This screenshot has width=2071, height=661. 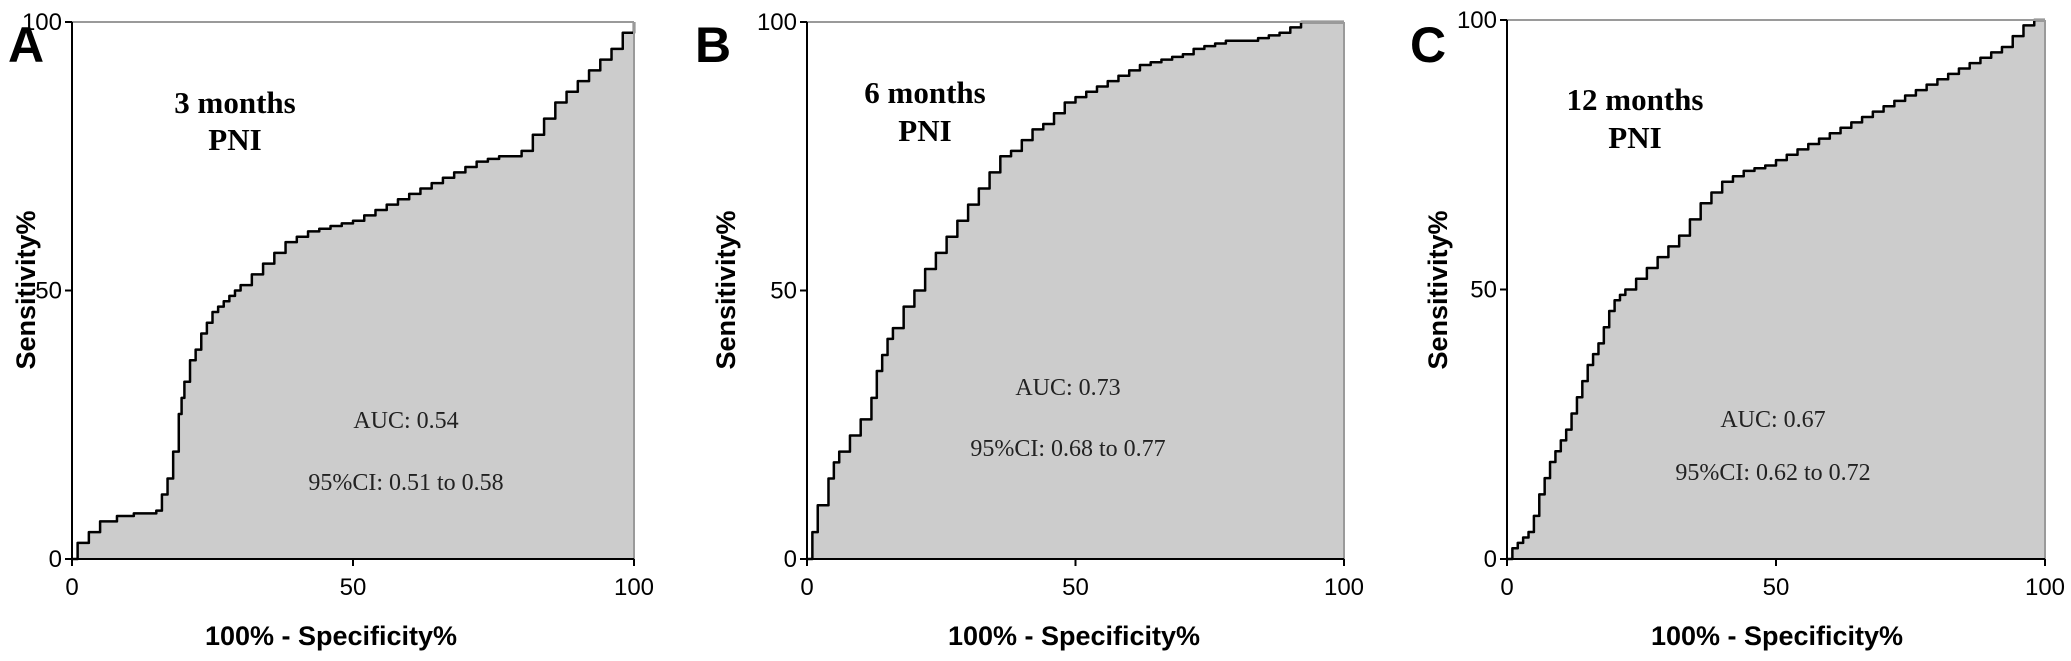 I want to click on ci-annotation-b: 95%CI: 0.68 to 0.77, so click(x=1067, y=449).